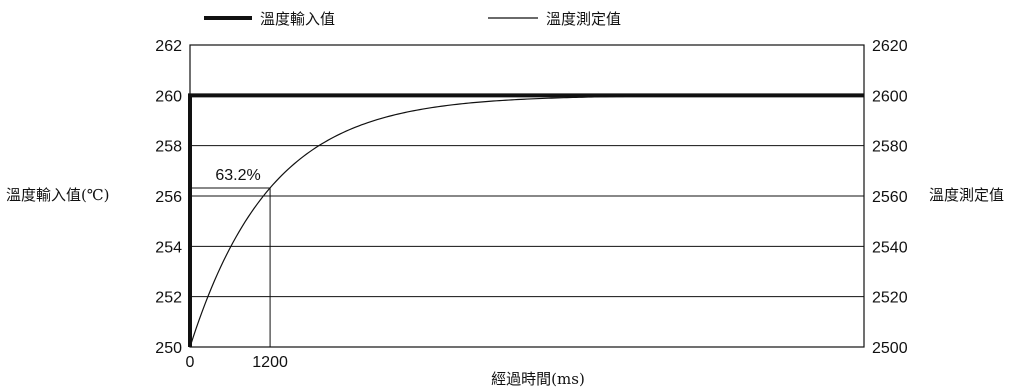 The width and height of the screenshot is (1023, 389). Describe the element at coordinates (890, 147) in the screenshot. I see `y-right-tick-label: 2580` at that location.